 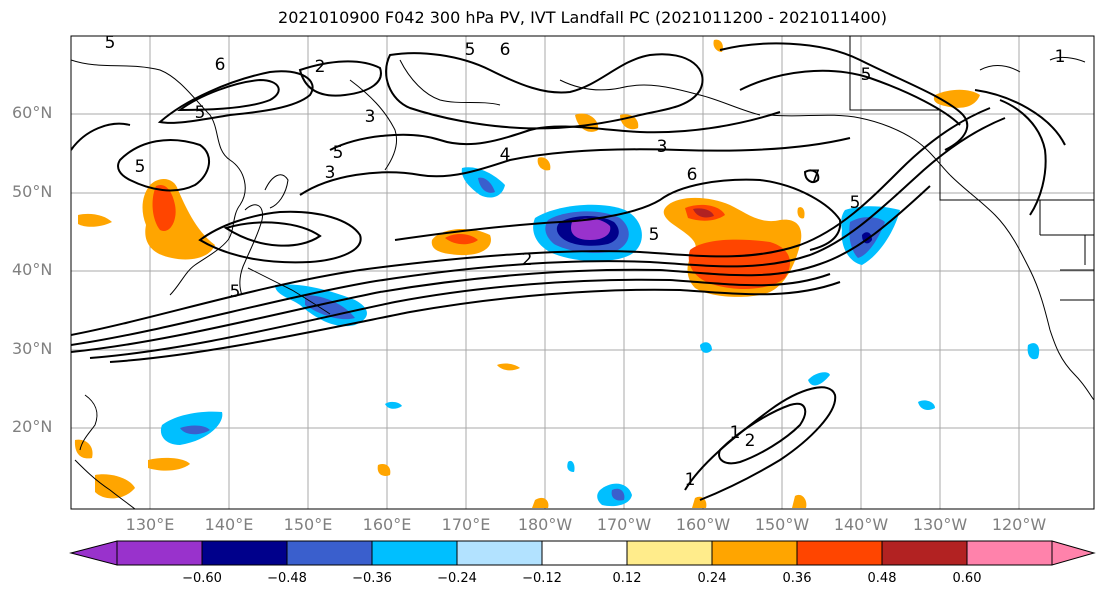 What do you see at coordinates (1019, 524) in the screenshot?
I see `lon-label: 120°W` at bounding box center [1019, 524].